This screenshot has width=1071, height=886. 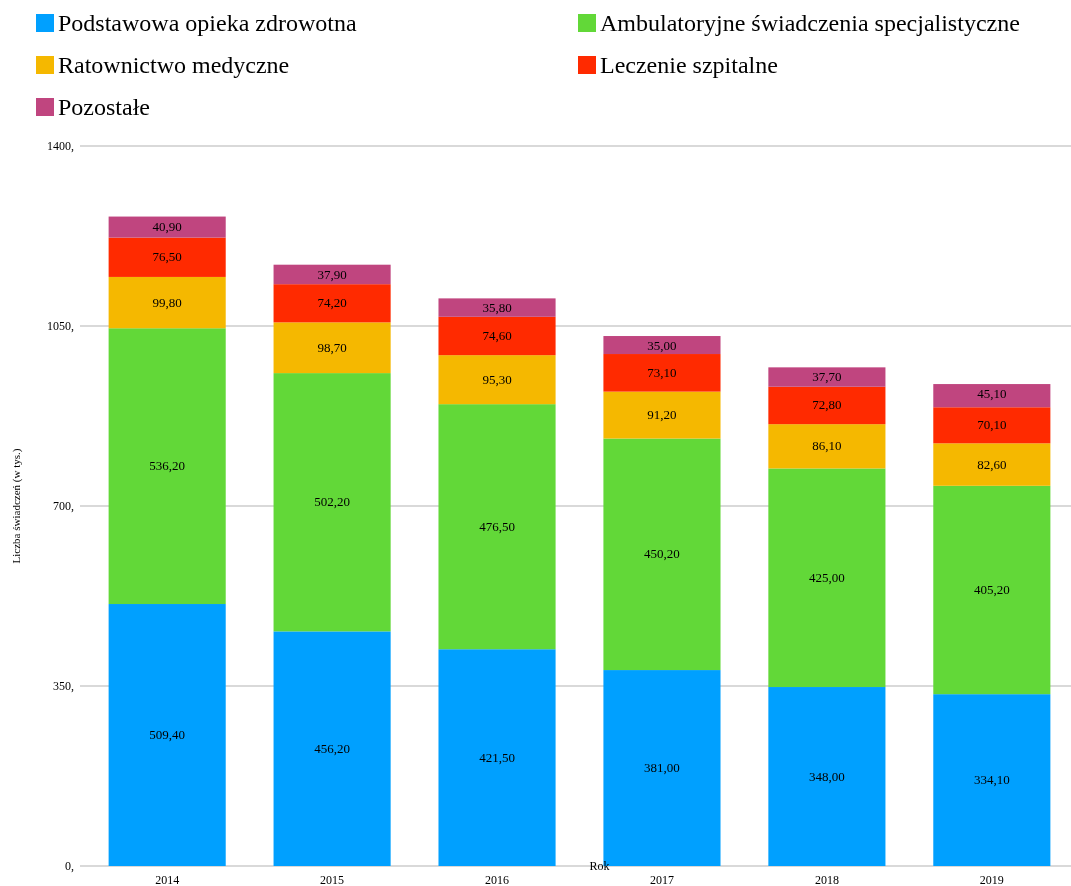 What do you see at coordinates (689, 65) in the screenshot?
I see `legend-label: Leczenie szpitalne` at bounding box center [689, 65].